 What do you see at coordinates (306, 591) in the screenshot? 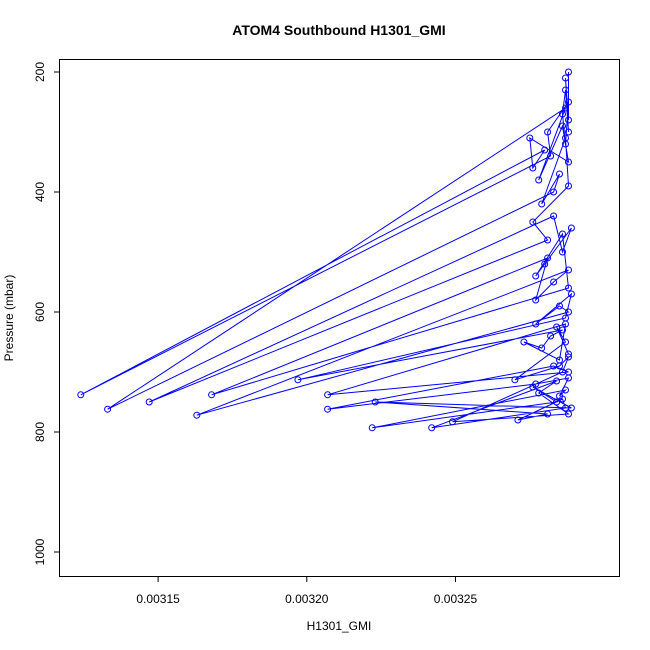
I see `x-axis: 0.00315 0.00320 0.00325` at bounding box center [306, 591].